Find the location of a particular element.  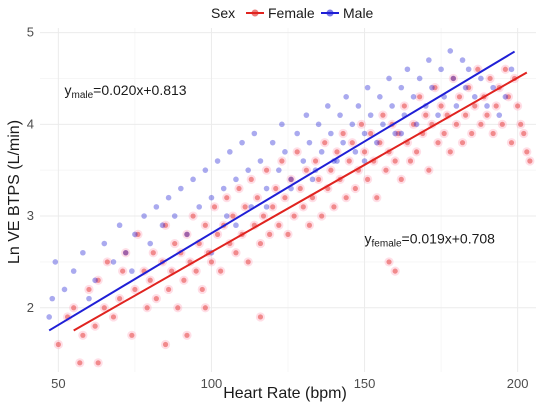

female-equation-text: =0.019x+0.708 is located at coordinates (449, 239).